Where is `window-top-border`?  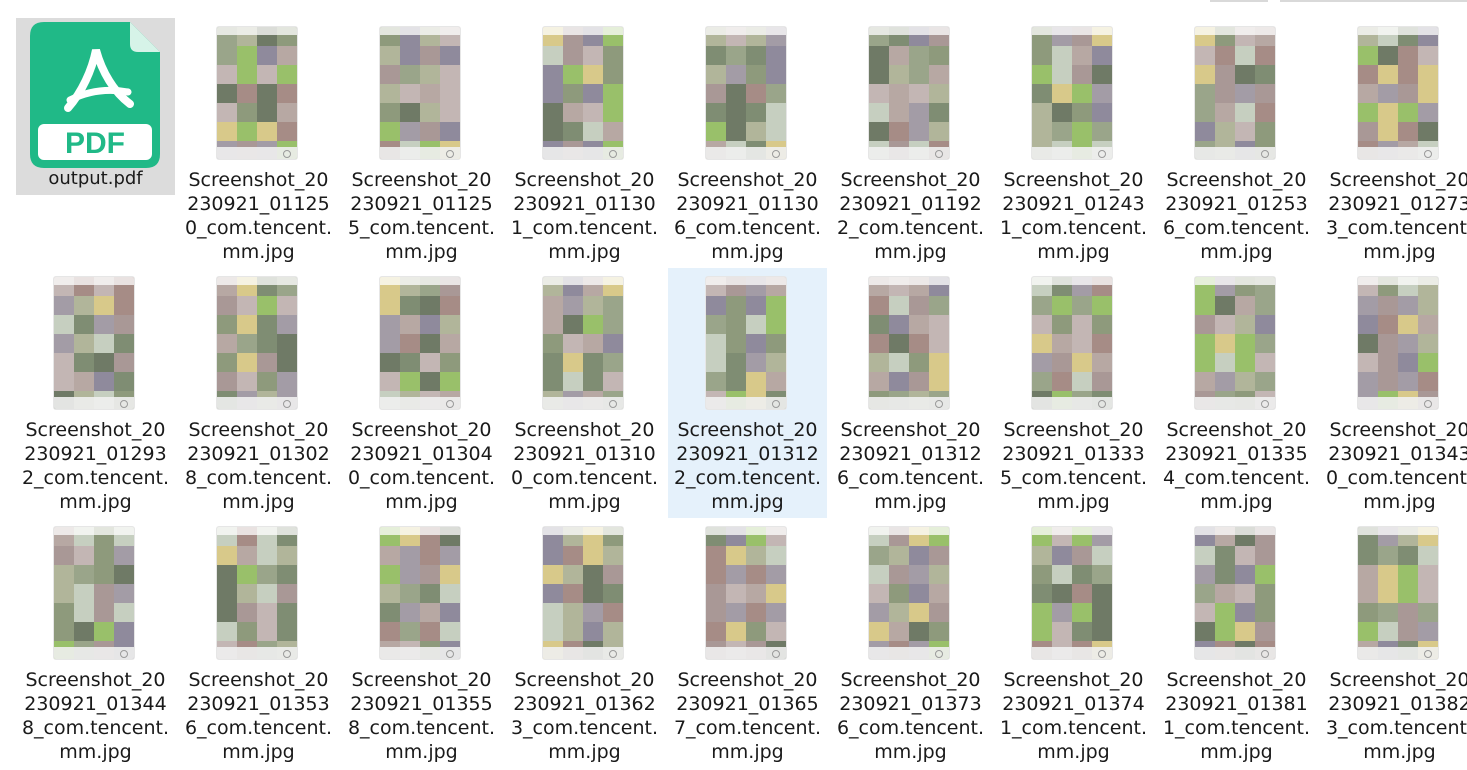
window-top-border is located at coordinates (733, 1).